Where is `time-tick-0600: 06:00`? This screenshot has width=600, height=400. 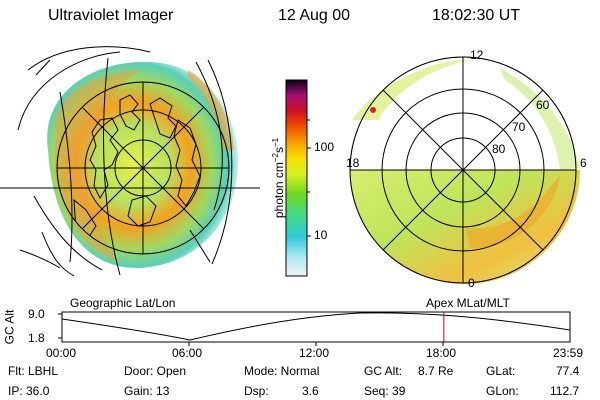
time-tick-0600: 06:00 is located at coordinates (187, 353).